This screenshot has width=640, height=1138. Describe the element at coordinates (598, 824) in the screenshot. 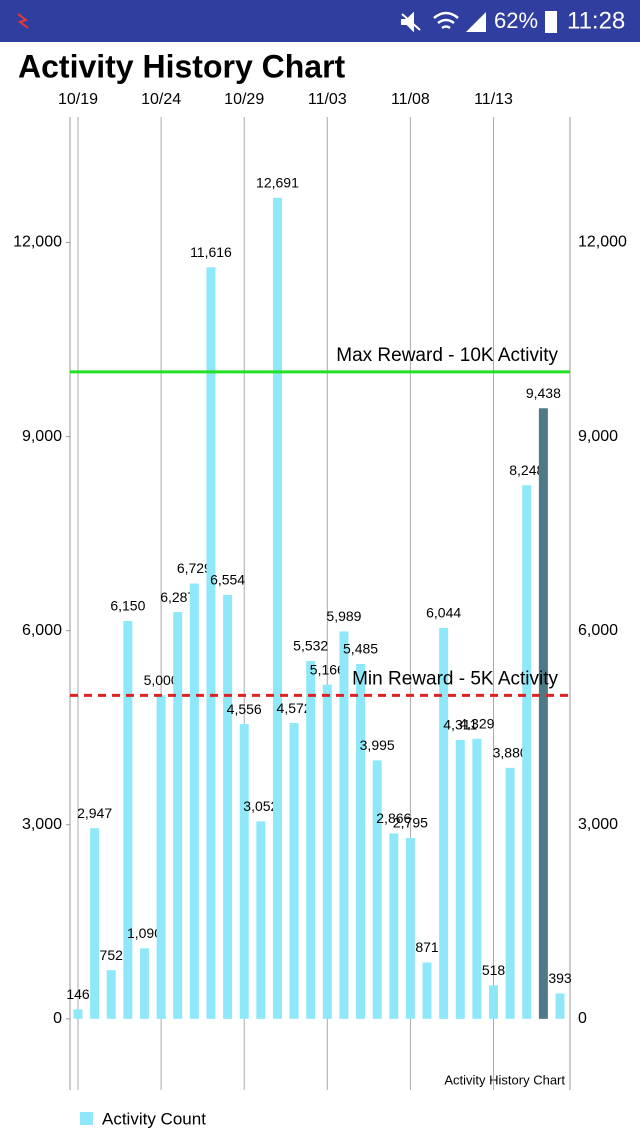

I see `y2-tick-label: 3,000` at that location.